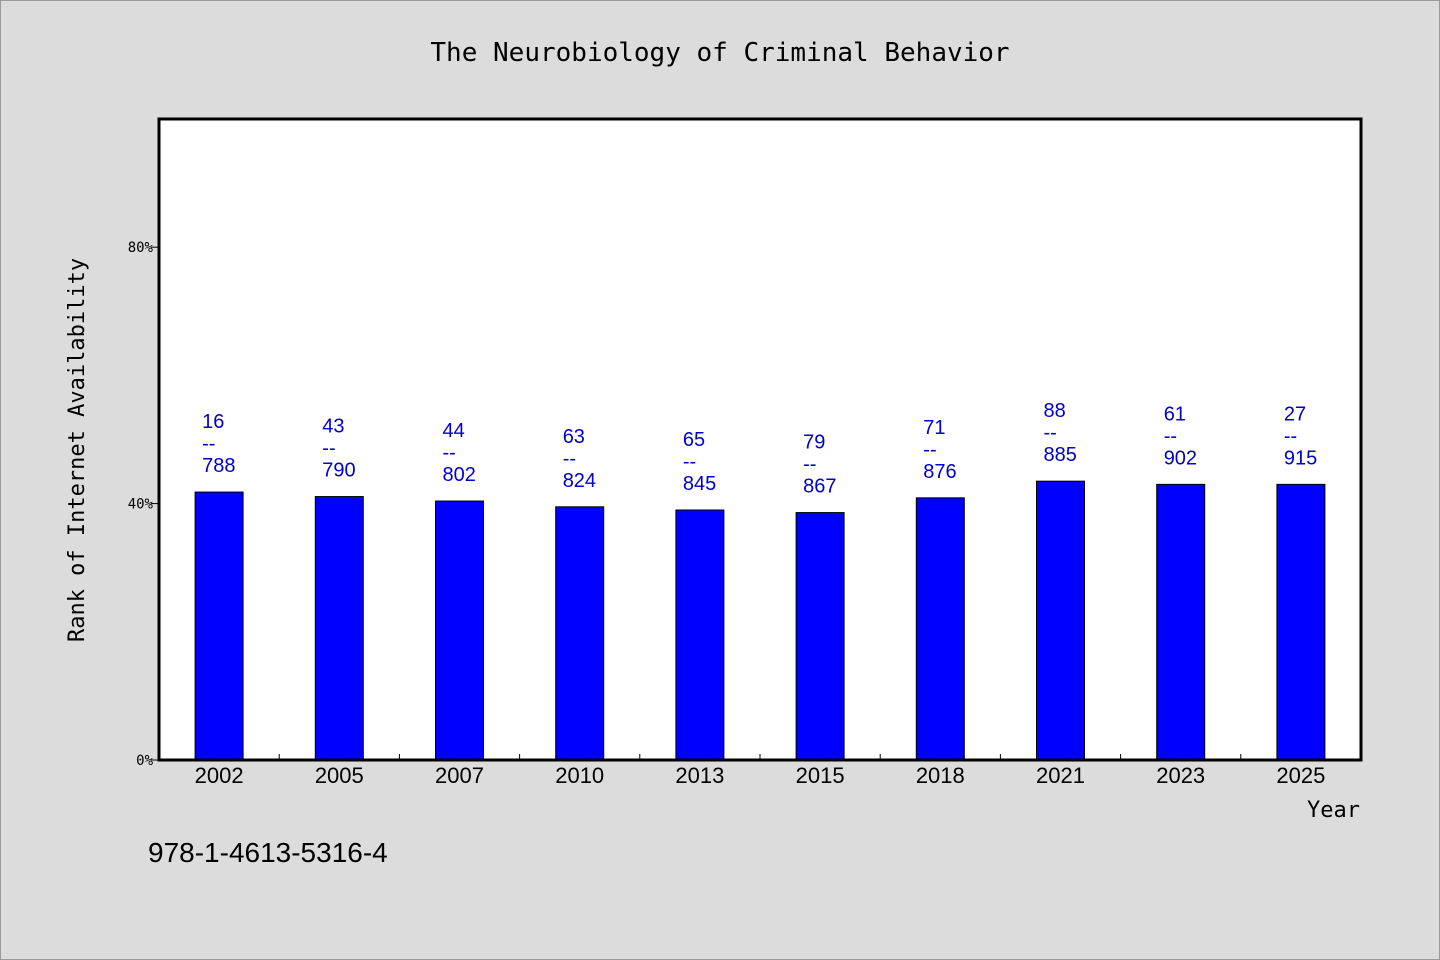 Image resolution: width=1440 pixels, height=960 pixels. What do you see at coordinates (580, 633) in the screenshot?
I see `bar-2010` at bounding box center [580, 633].